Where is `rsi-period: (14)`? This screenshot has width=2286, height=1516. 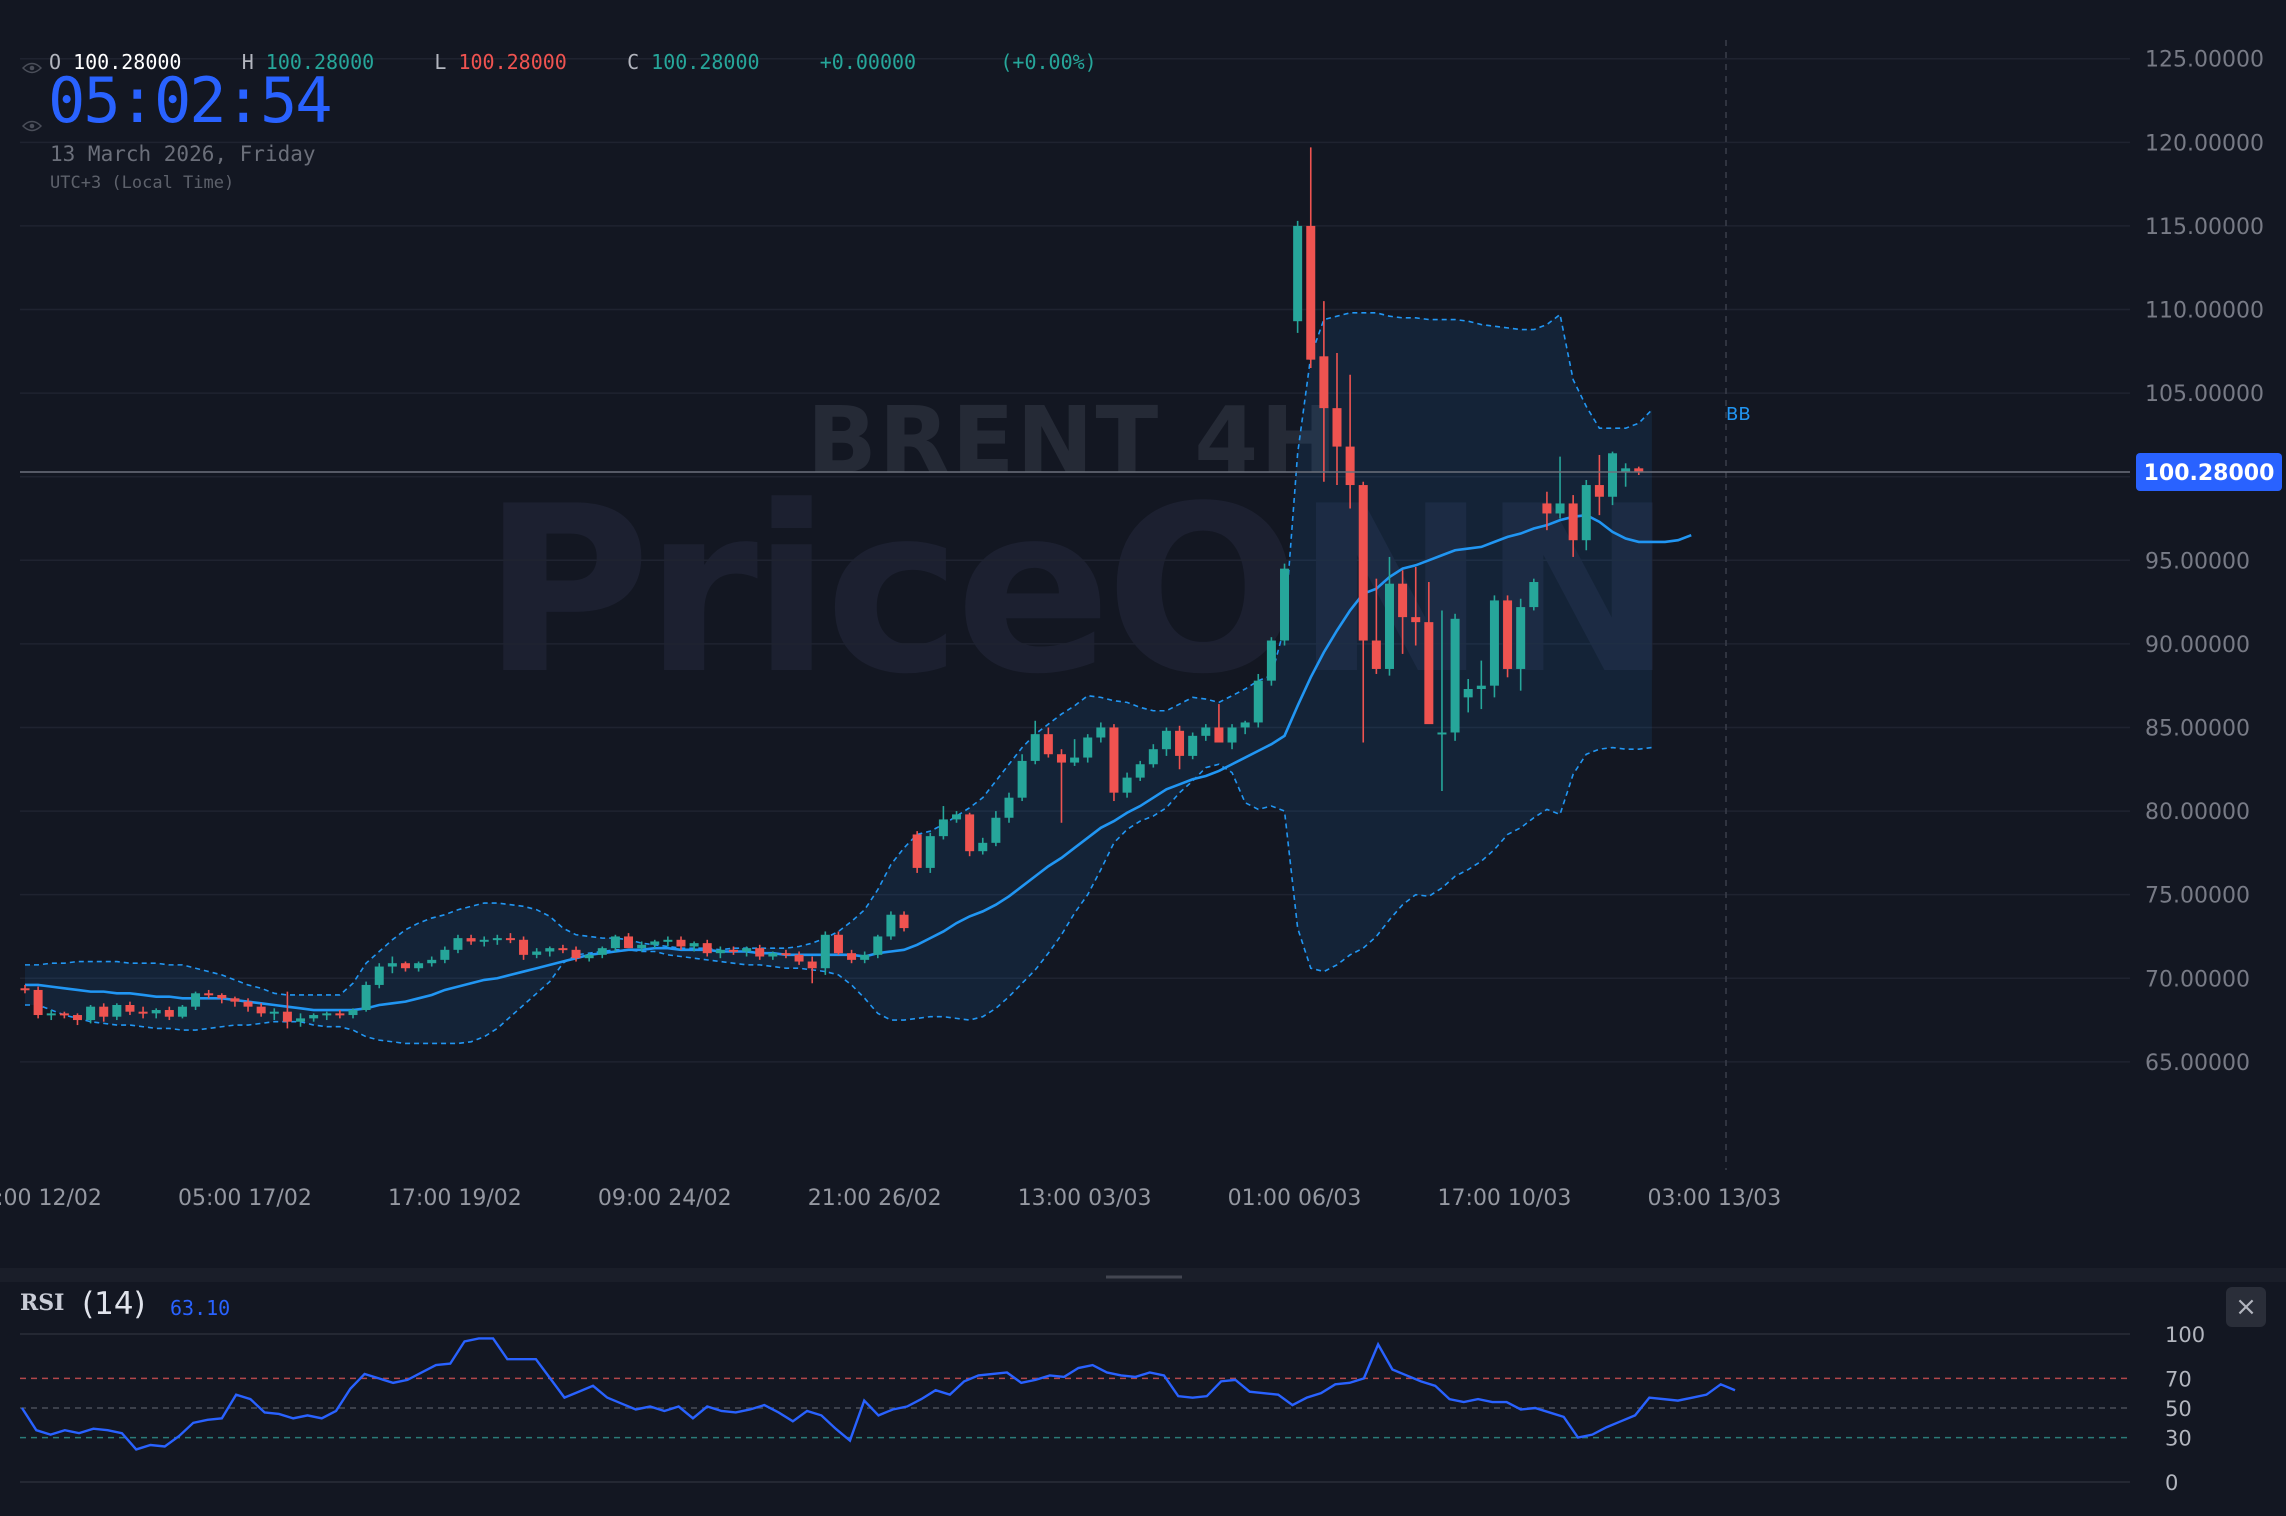
rsi-period: (14) is located at coordinates (114, 1304).